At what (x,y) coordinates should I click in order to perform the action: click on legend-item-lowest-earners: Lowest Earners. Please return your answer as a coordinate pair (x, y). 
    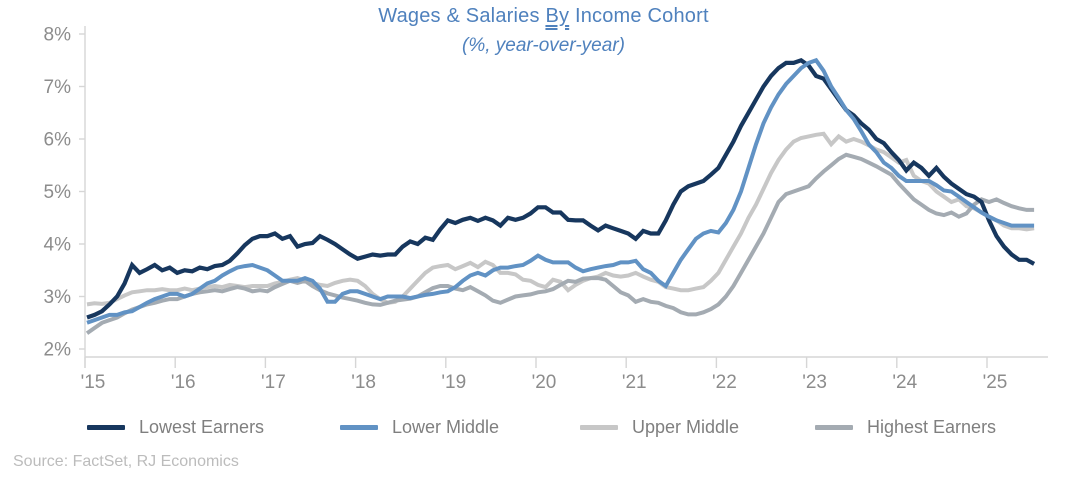
    Looking at the image, I should click on (175, 427).